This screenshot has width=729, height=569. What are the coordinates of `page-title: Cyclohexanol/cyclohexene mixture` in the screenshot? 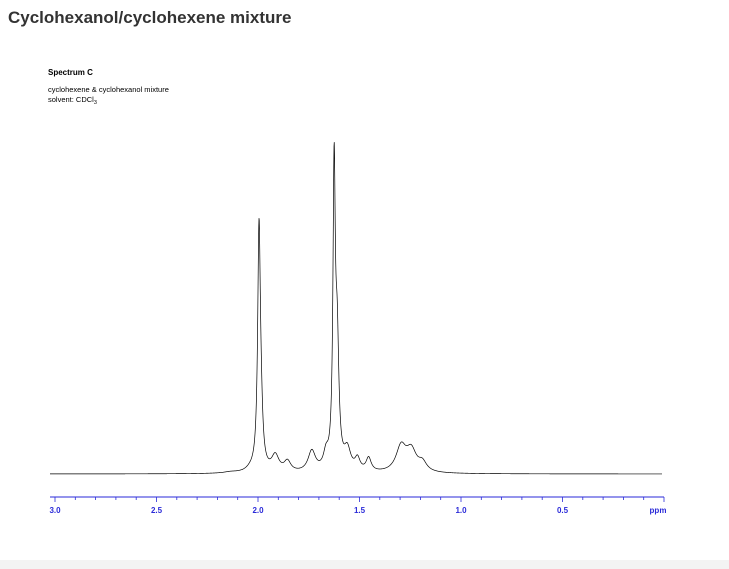 It's located at (150, 17).